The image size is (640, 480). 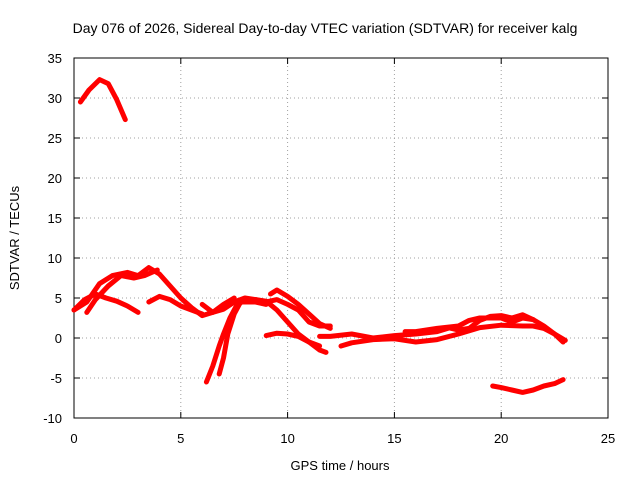 What do you see at coordinates (394, 438) in the screenshot?
I see `x-tick-label: 15` at bounding box center [394, 438].